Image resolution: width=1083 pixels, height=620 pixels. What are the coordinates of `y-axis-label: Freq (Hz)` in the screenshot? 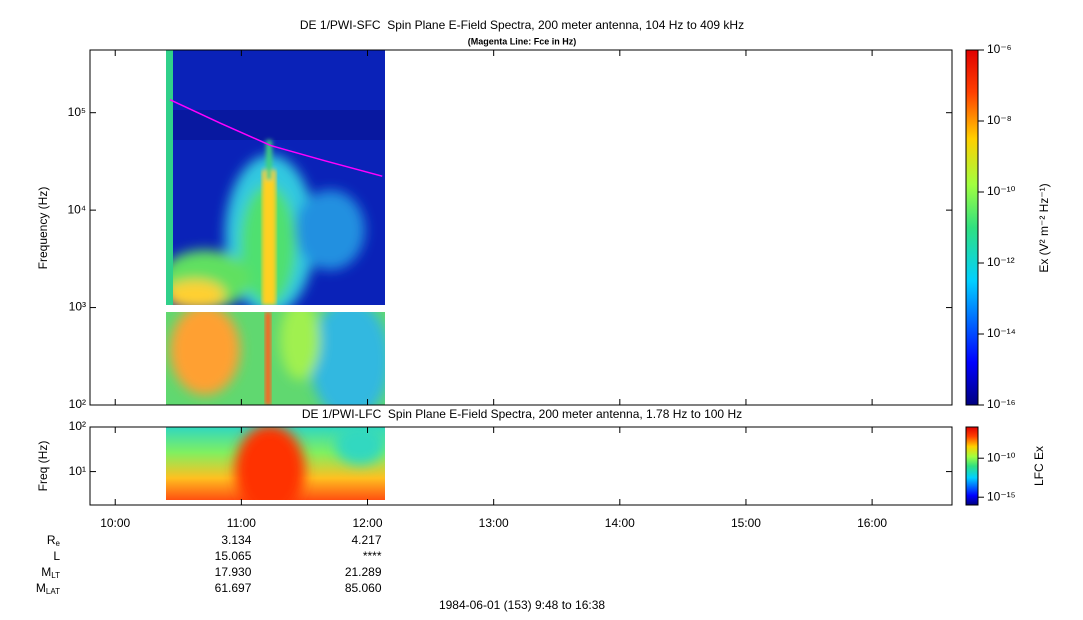 It's located at (43, 466).